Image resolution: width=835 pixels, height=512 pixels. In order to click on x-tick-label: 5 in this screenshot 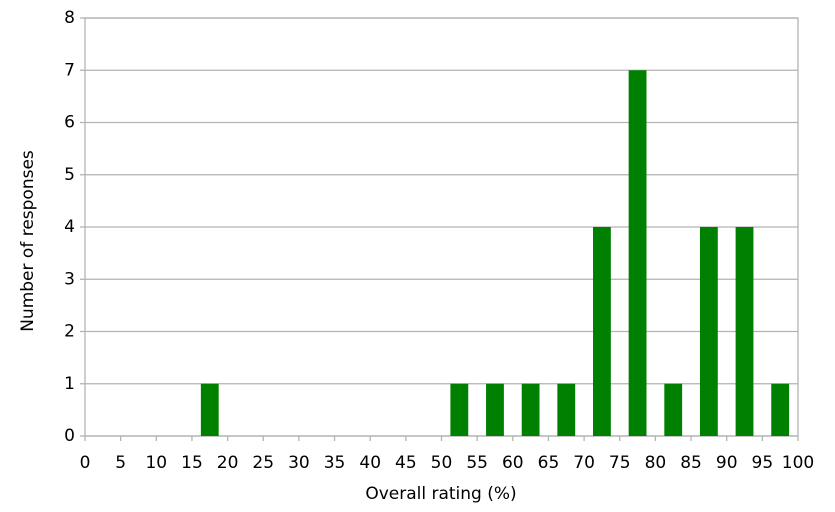, I will do `click(120, 463)`.